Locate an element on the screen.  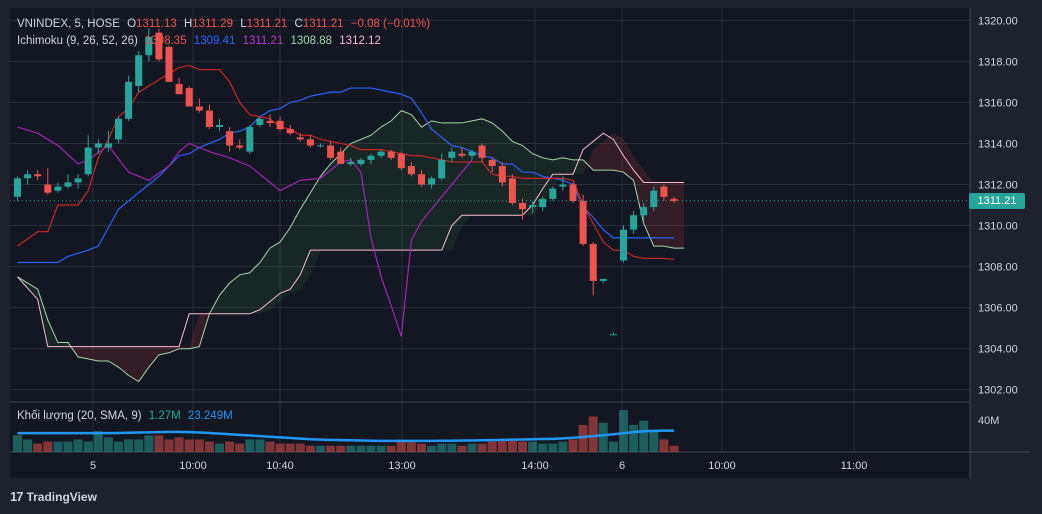
brand-name: TradingView is located at coordinates (61, 496).